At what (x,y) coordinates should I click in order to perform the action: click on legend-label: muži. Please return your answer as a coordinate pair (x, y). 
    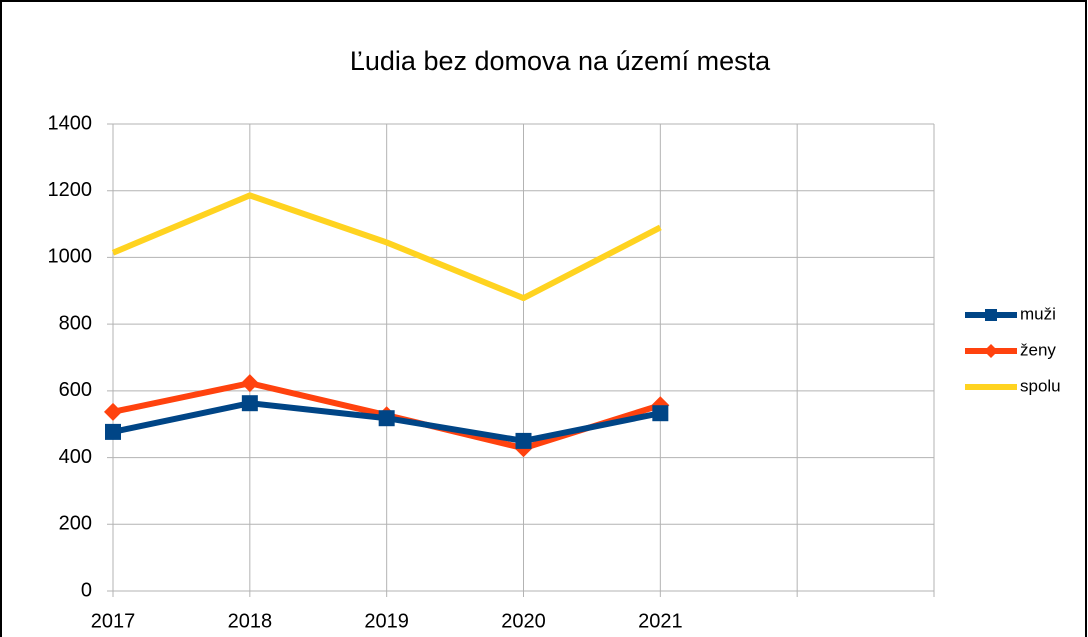
    Looking at the image, I should click on (1038, 313).